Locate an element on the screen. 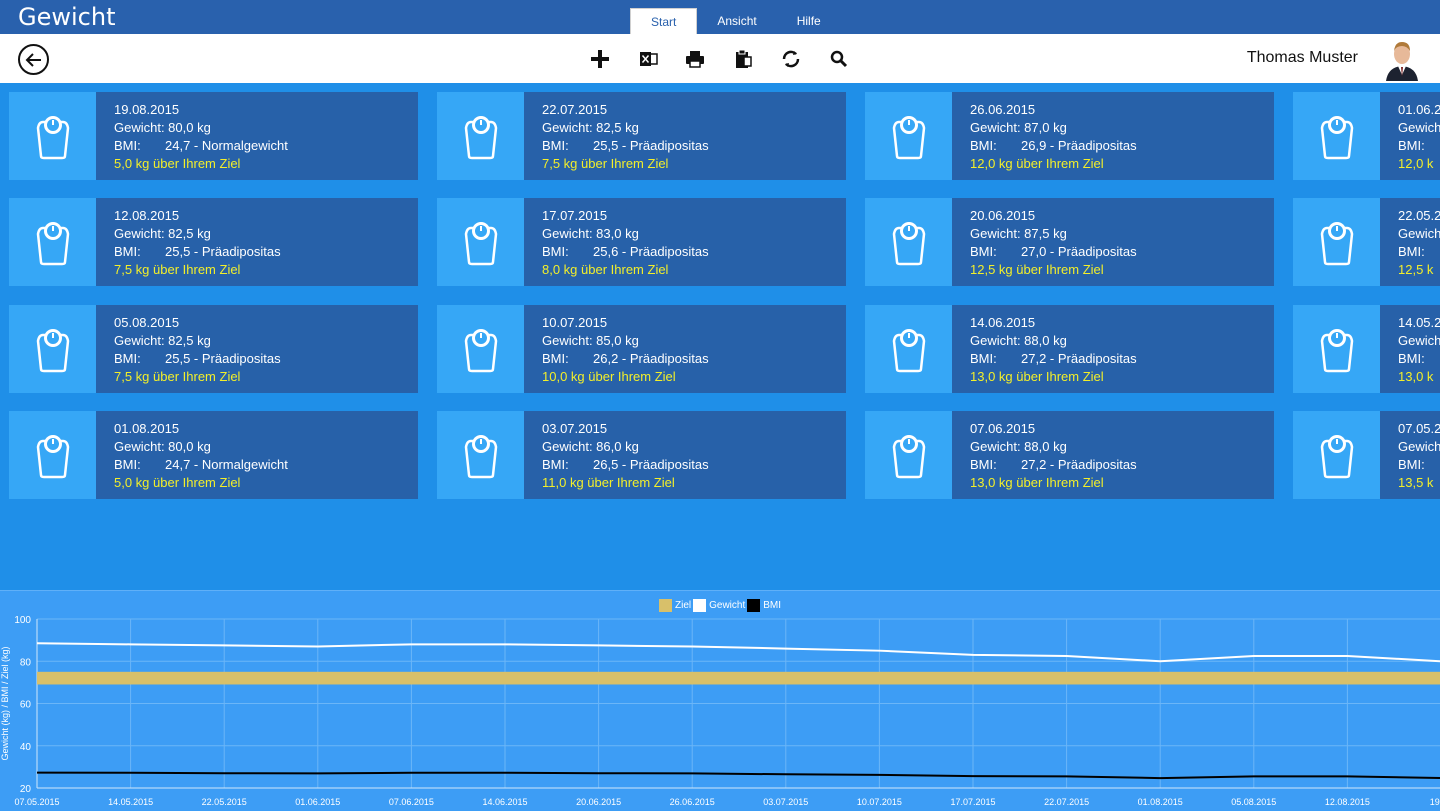  clipboard-button is located at coordinates (743, 59).